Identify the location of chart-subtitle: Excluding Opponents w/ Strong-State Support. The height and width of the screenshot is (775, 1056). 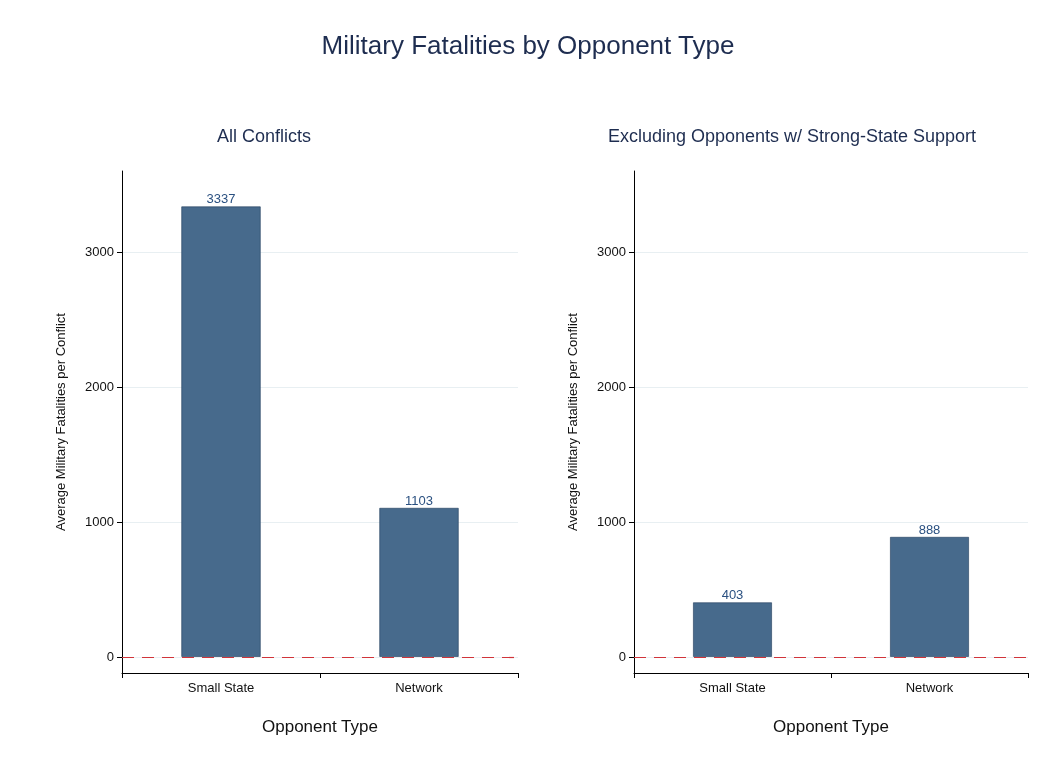
(792, 136).